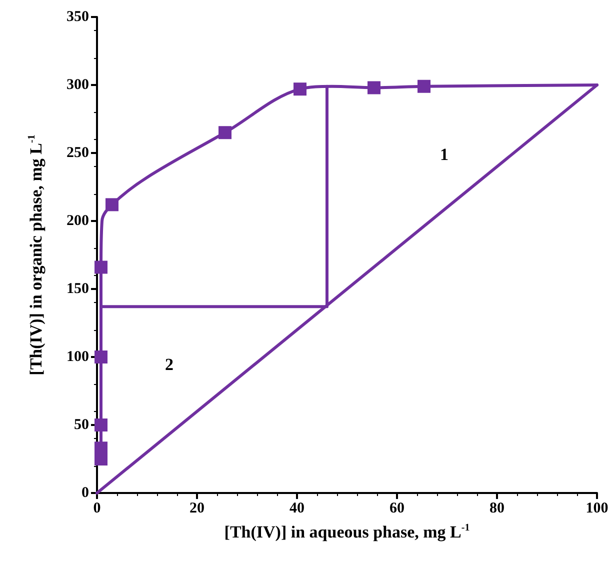 Image resolution: width=613 pixels, height=563 pixels. I want to click on y-tick-label: 100, so click(77, 357).